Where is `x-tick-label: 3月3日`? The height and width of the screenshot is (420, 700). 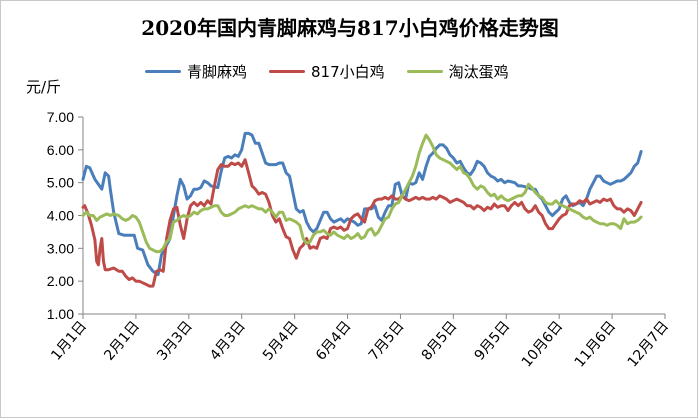 x-tick-label: 3月3日 is located at coordinates (175, 340).